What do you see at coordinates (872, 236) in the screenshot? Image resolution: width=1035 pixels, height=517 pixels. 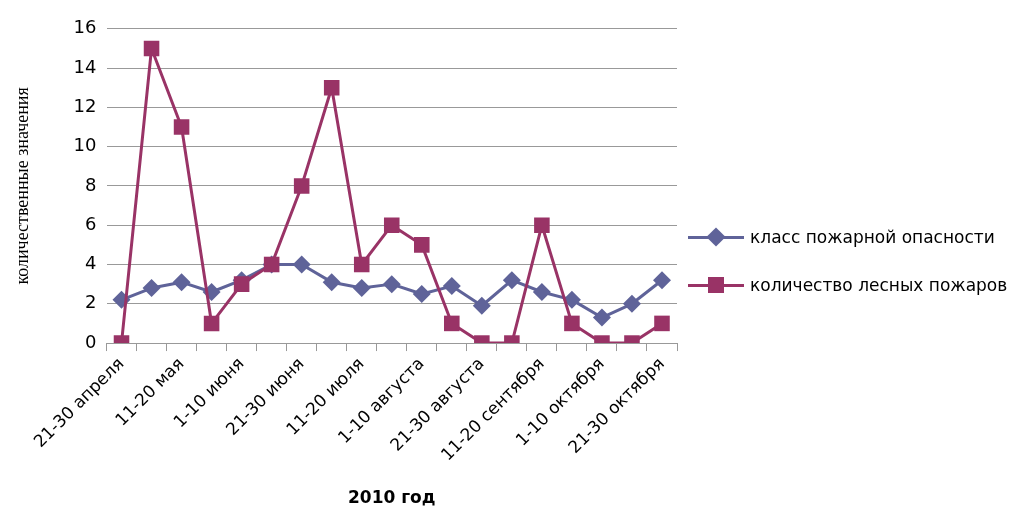 I see `legend-label: класс пожарной опасности` at bounding box center [872, 236].